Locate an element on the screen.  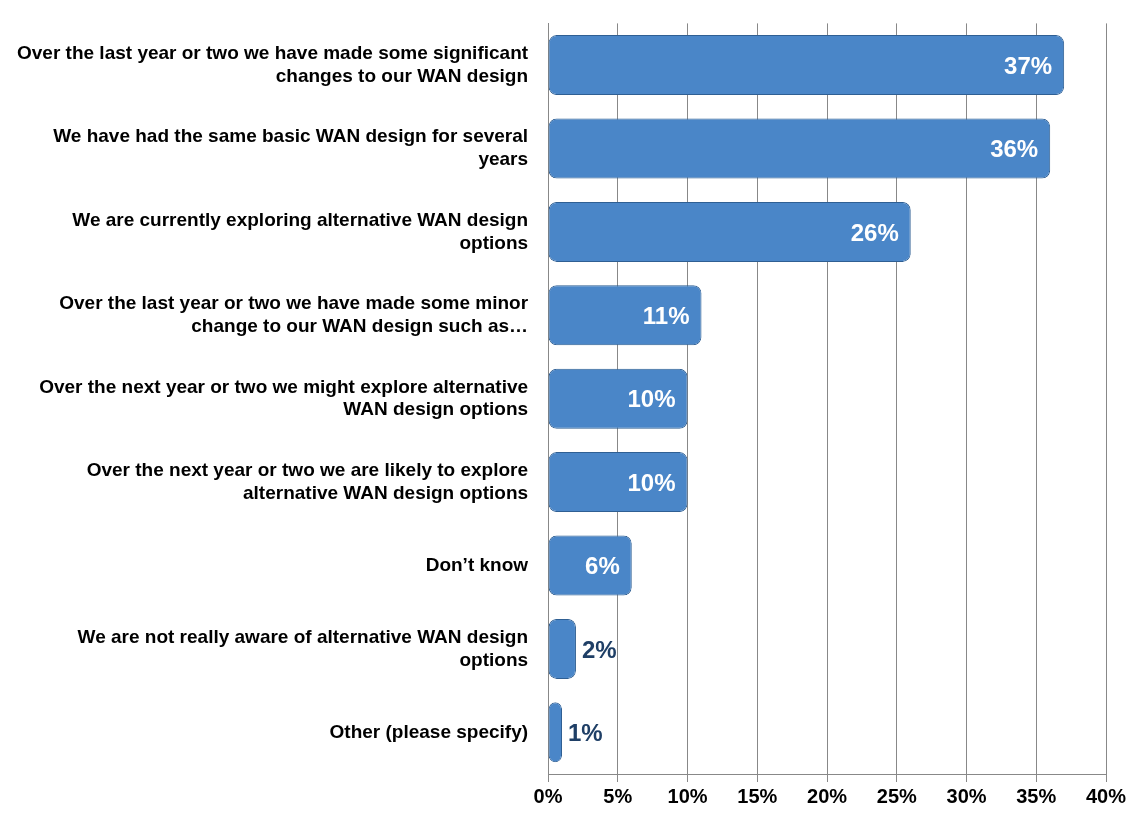
x-tick-label: 0% is located at coordinates (548, 795).